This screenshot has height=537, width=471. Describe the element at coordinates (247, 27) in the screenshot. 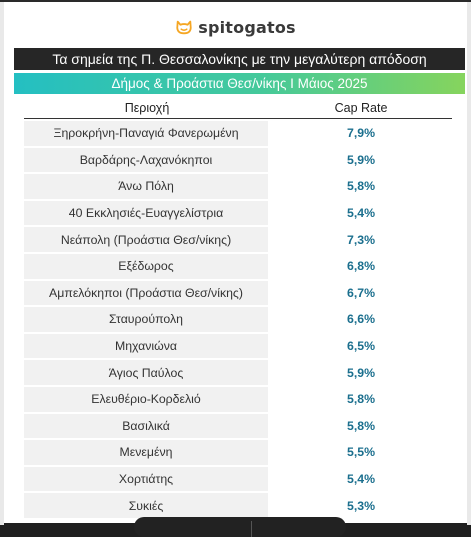

I see `brand-name: spitogatos` at that location.